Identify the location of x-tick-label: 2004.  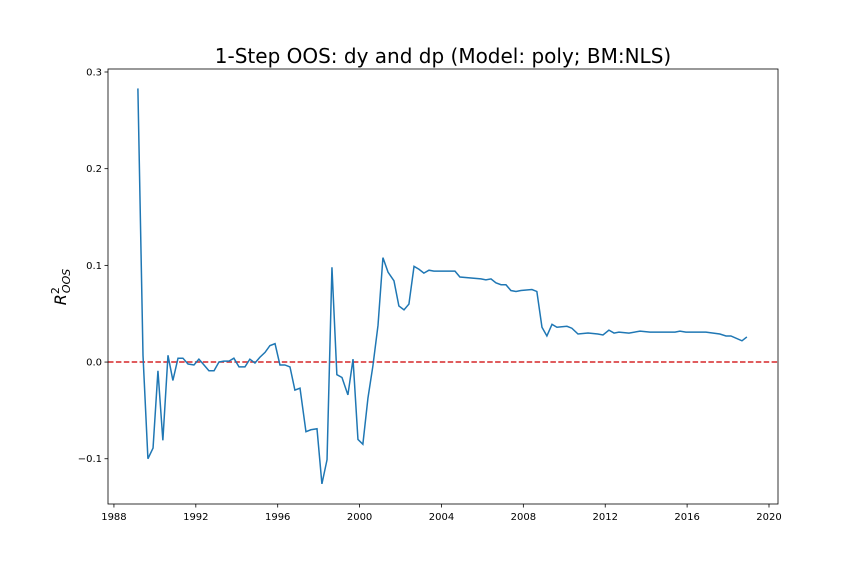
(441, 517).